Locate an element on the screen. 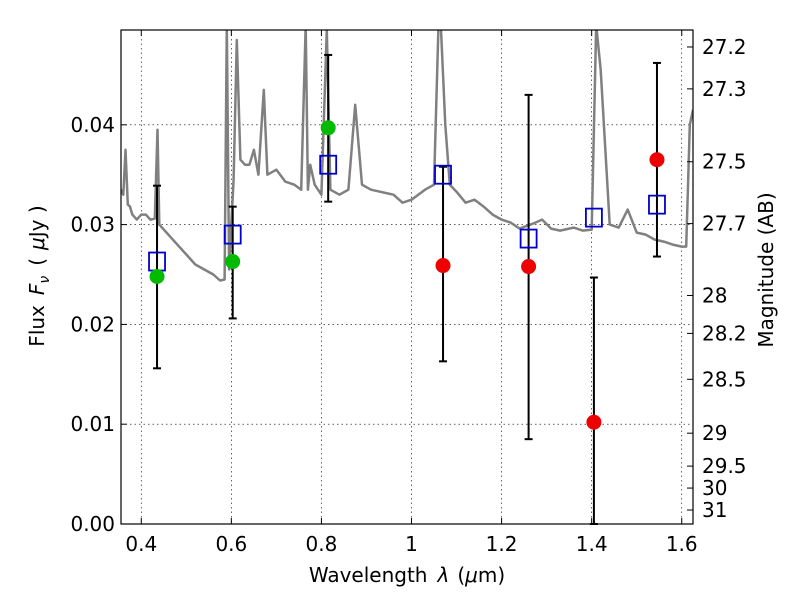 This screenshot has width=800, height=604. y2-tick-label: 27.7 is located at coordinates (724, 224).